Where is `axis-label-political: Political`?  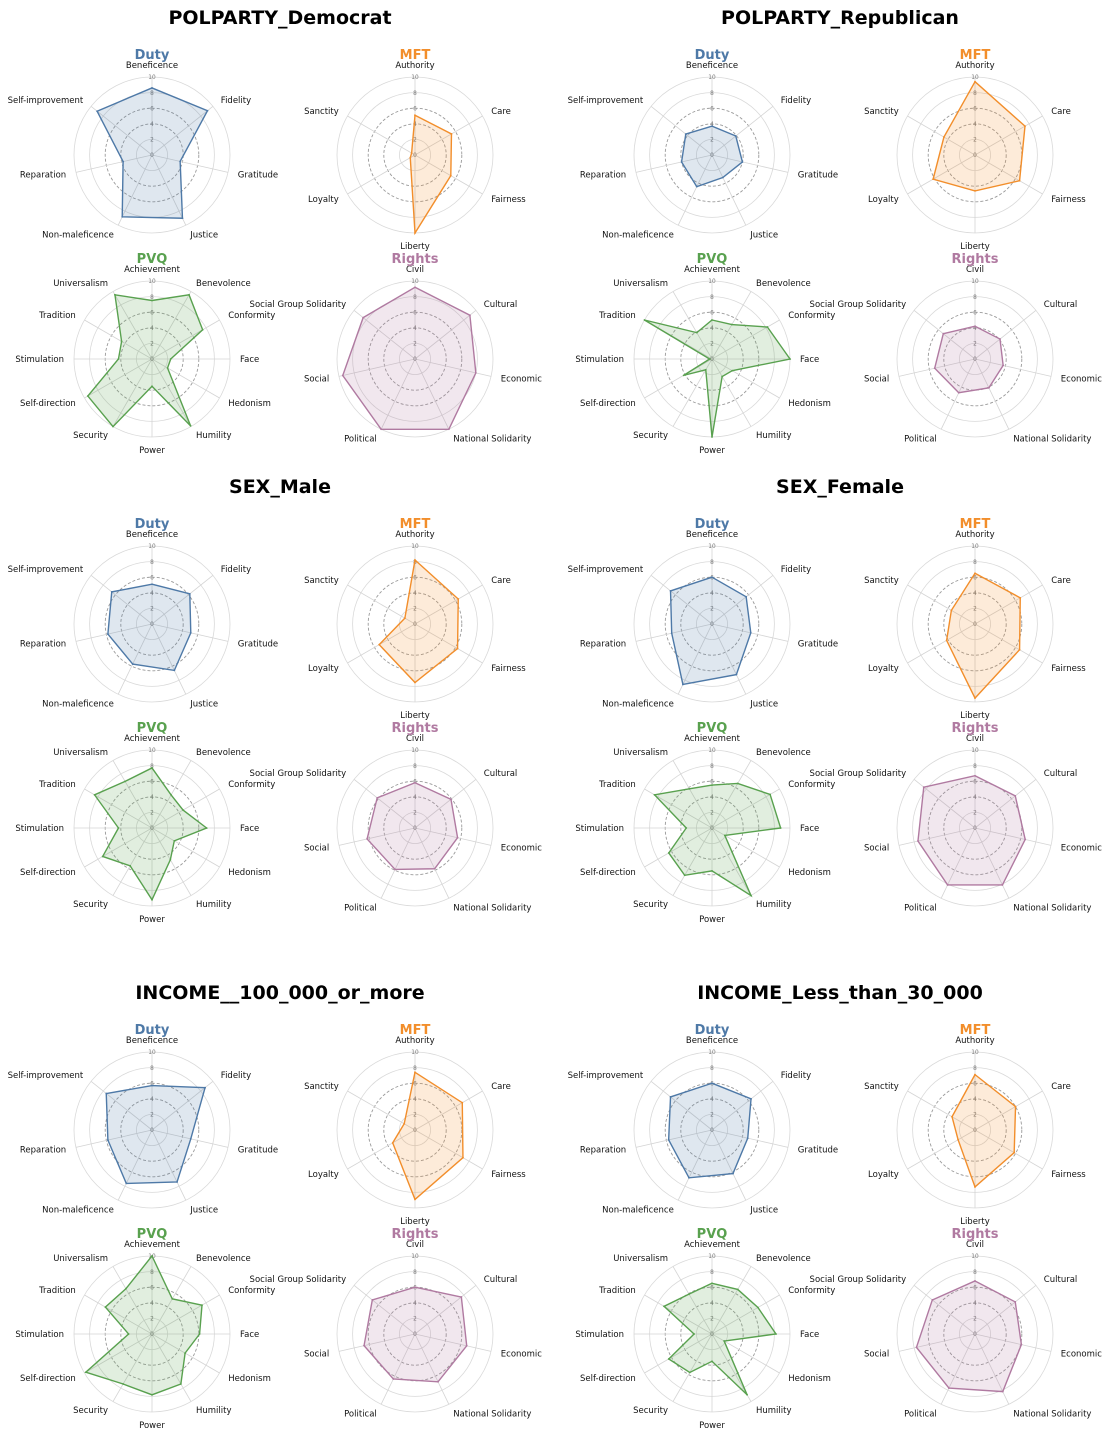 axis-label-political: Political is located at coordinates (360, 439).